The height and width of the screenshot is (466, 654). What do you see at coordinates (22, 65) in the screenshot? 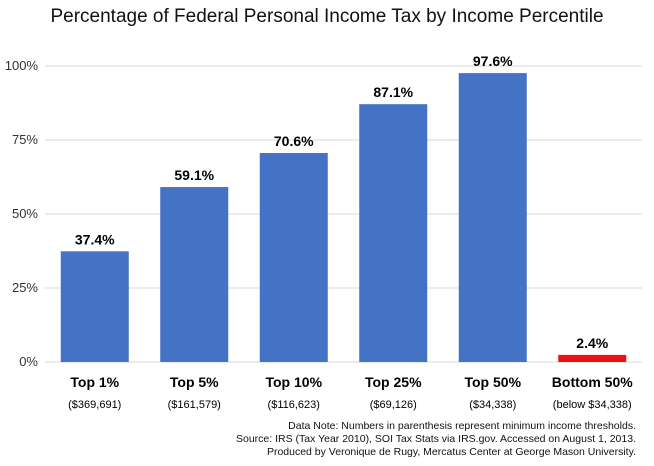
I see `y-tick-label: 100%` at bounding box center [22, 65].